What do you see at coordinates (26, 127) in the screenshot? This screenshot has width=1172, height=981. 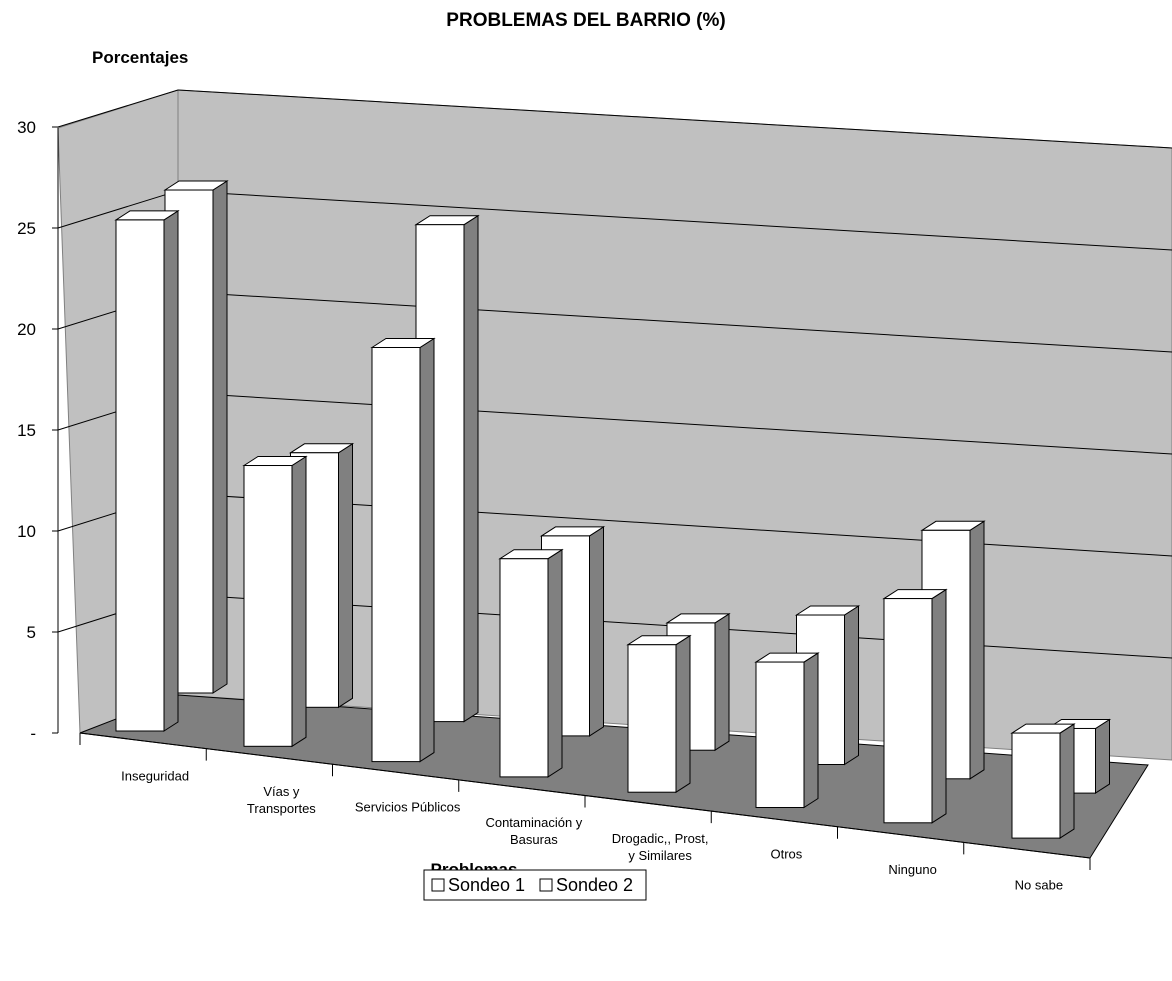 I see `y-tick-label: 30` at bounding box center [26, 127].